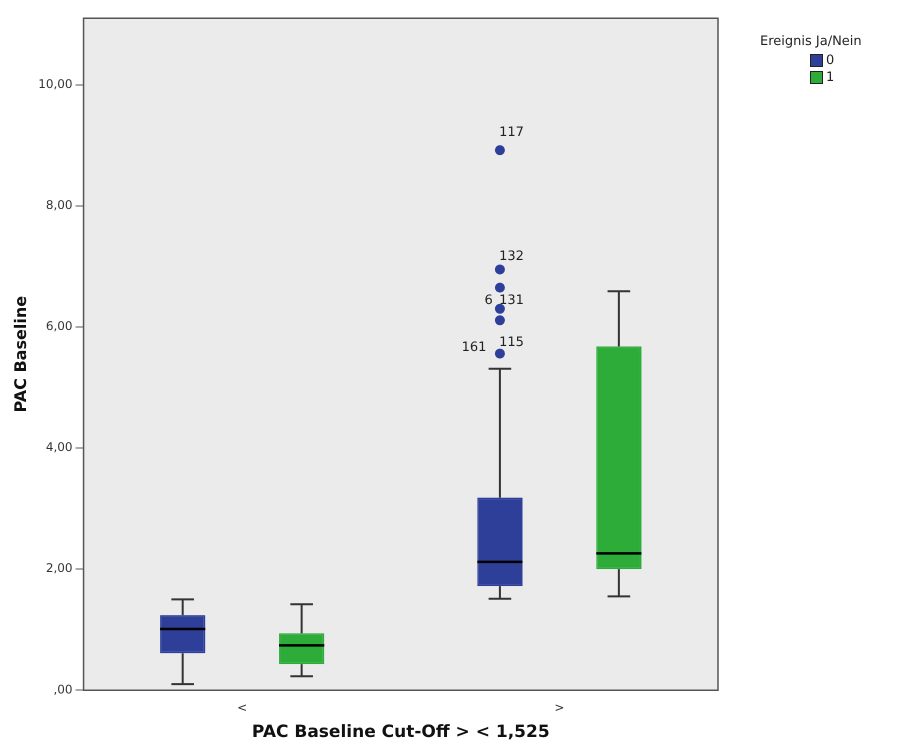 The height and width of the screenshot is (755, 913). What do you see at coordinates (20, 354) in the screenshot?
I see `y-axis-title: PAC Baseline` at bounding box center [20, 354].